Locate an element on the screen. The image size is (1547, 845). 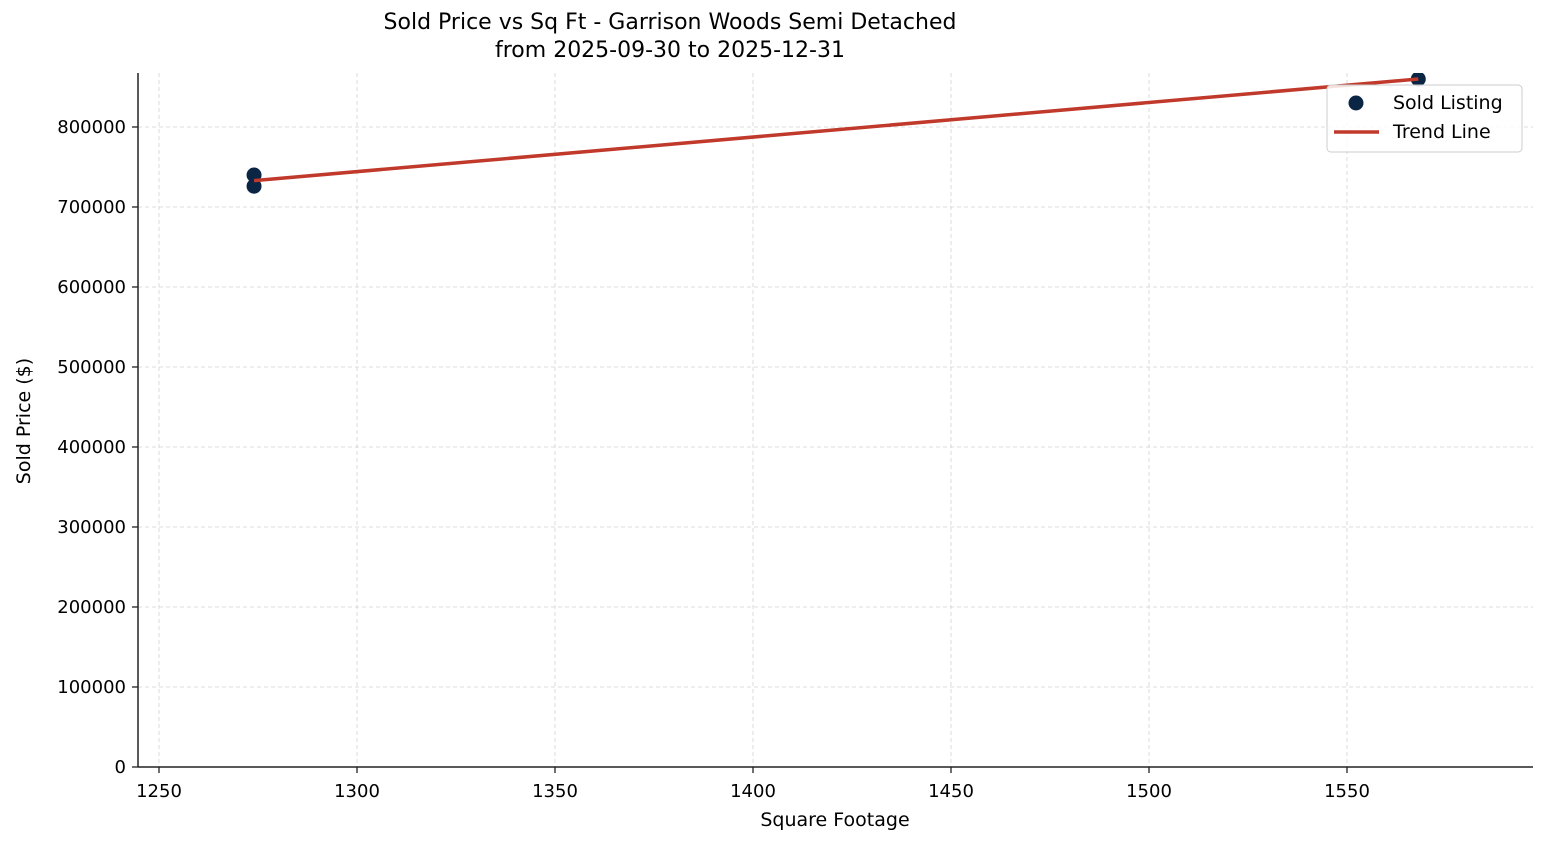
x-tick-label: 1400 is located at coordinates (753, 791).